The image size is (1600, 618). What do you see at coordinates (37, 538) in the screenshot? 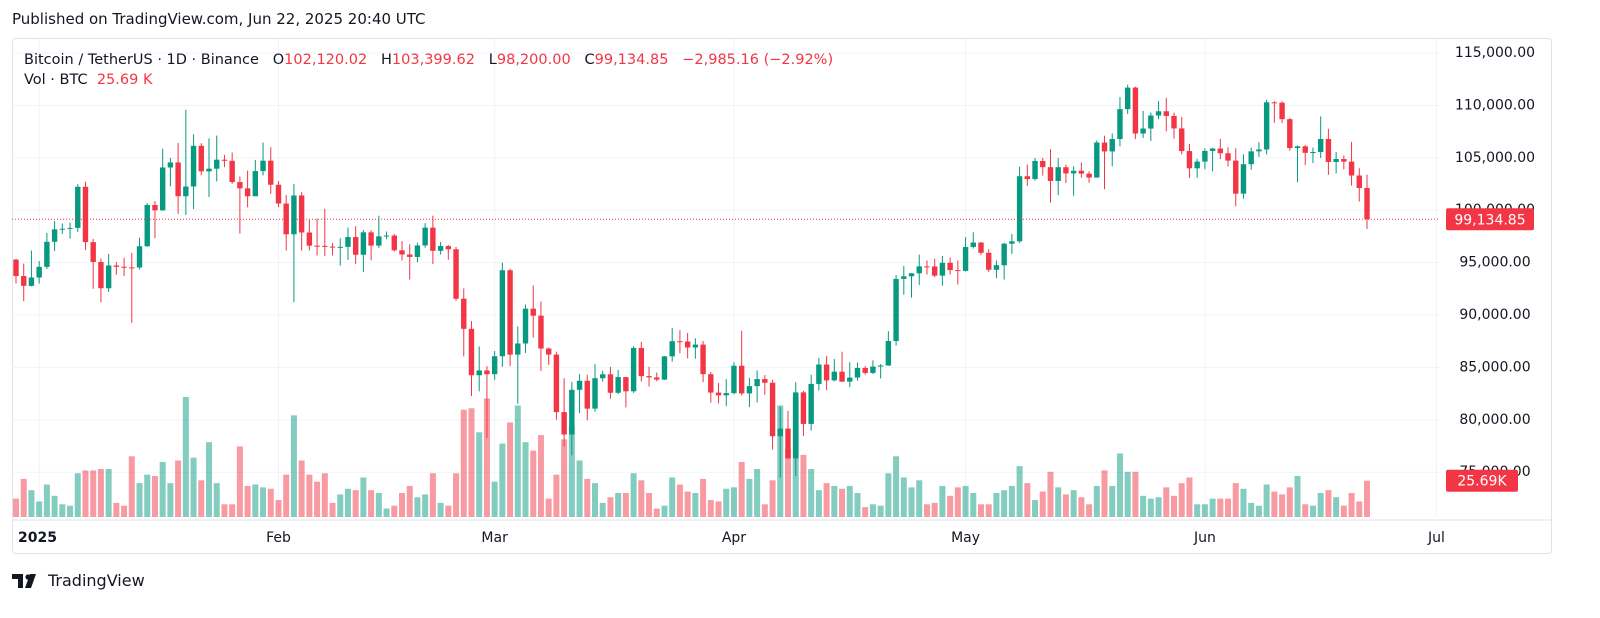
I see `x-tick-label: 2025` at bounding box center [37, 538].